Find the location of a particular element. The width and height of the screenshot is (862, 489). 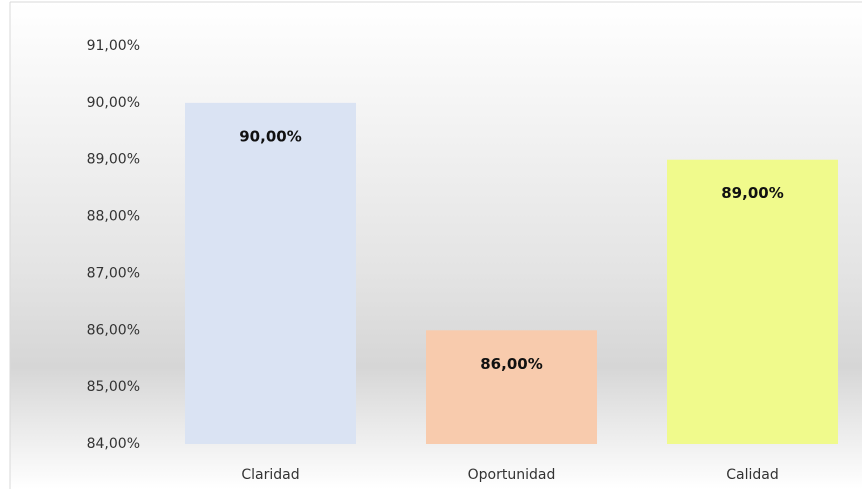

x-tick-label: Claridad is located at coordinates (270, 475).